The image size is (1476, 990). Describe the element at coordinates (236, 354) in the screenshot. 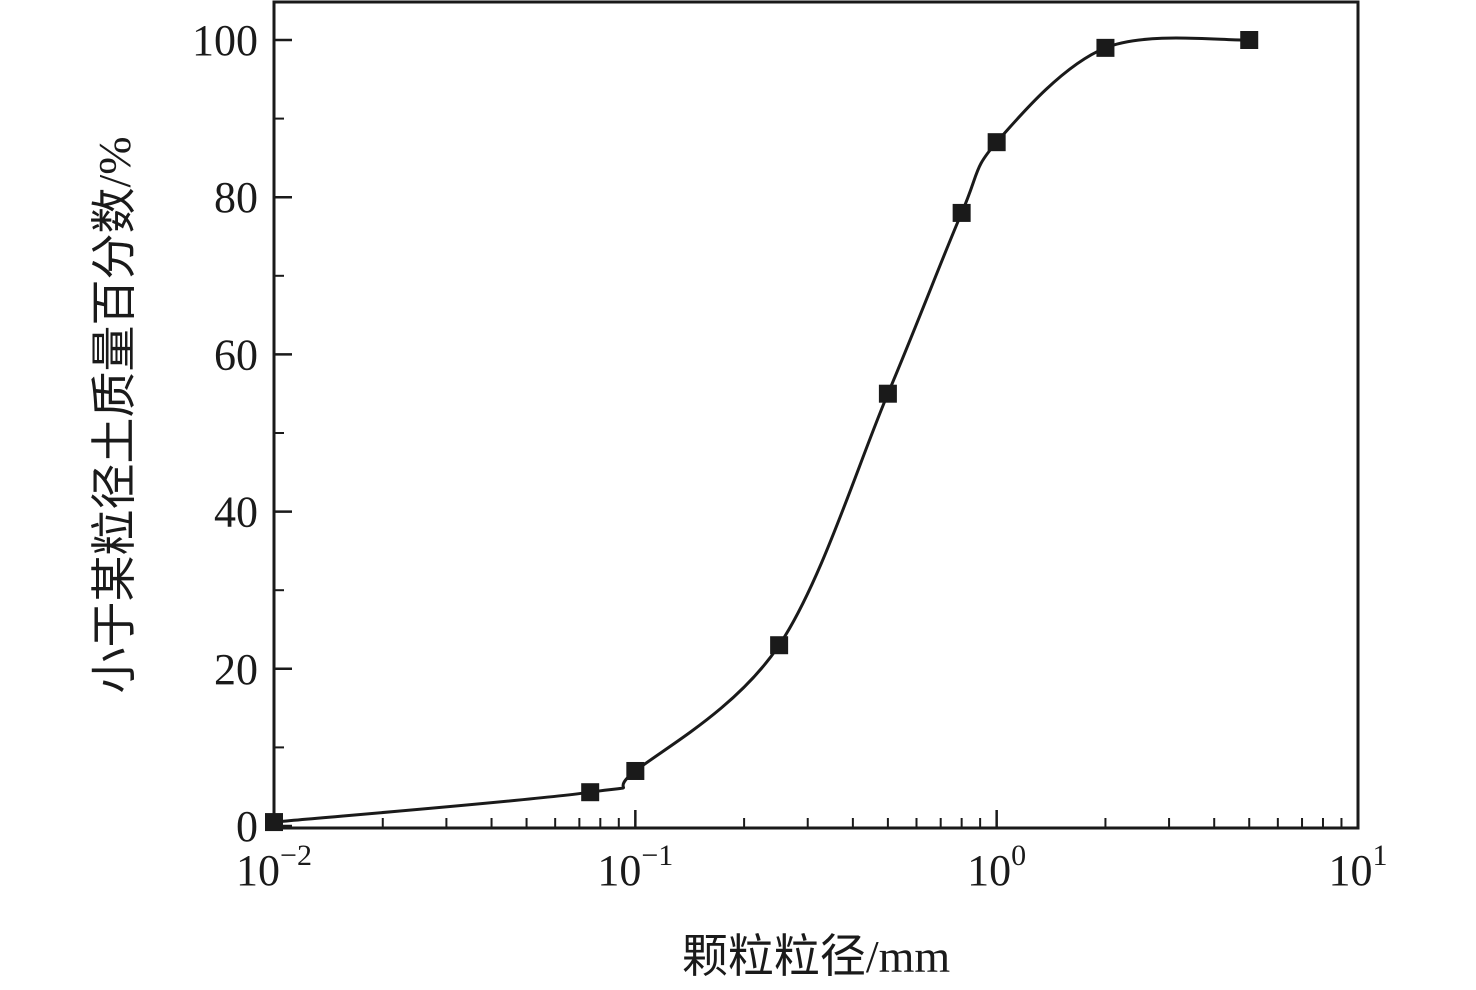

I see `y-tick-label: 60` at that location.